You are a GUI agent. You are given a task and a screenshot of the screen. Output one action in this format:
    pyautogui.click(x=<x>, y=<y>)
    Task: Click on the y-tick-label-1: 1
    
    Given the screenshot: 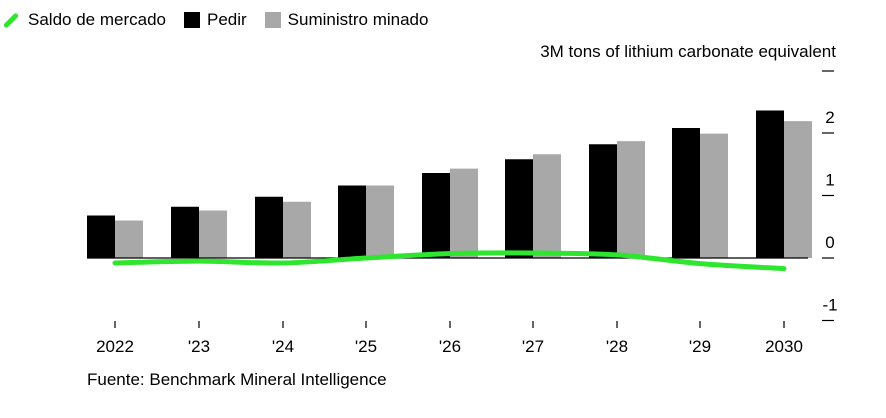 What is the action you would take?
    pyautogui.click(x=829, y=180)
    